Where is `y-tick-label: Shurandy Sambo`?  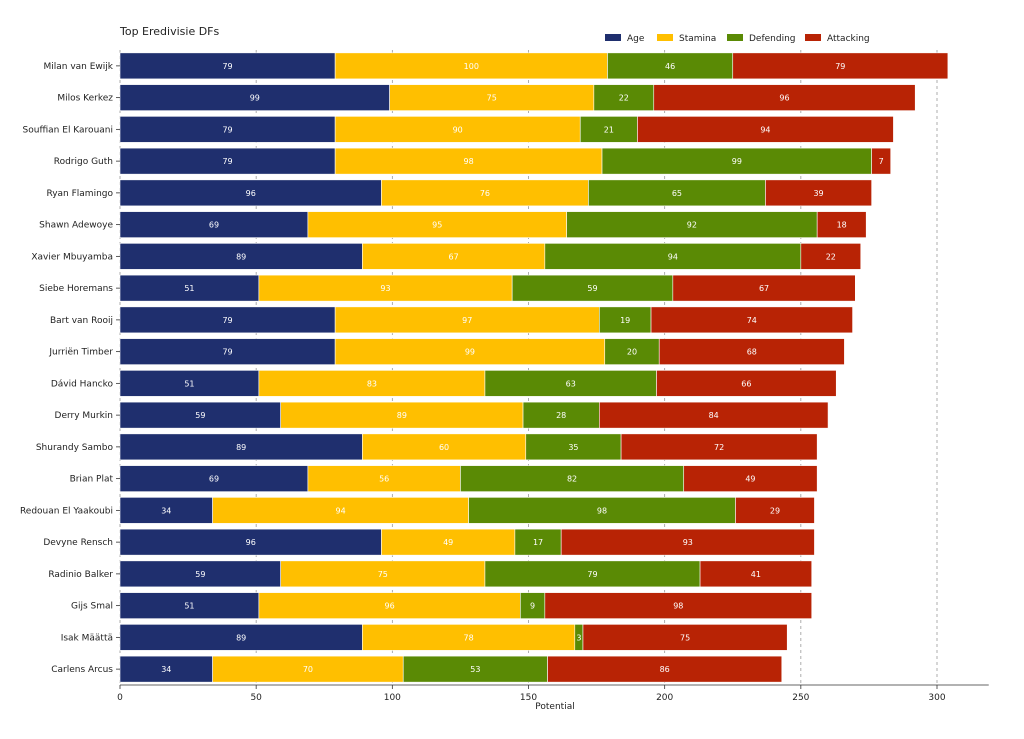
y-tick-label: Shurandy Sambo is located at coordinates (75, 448).